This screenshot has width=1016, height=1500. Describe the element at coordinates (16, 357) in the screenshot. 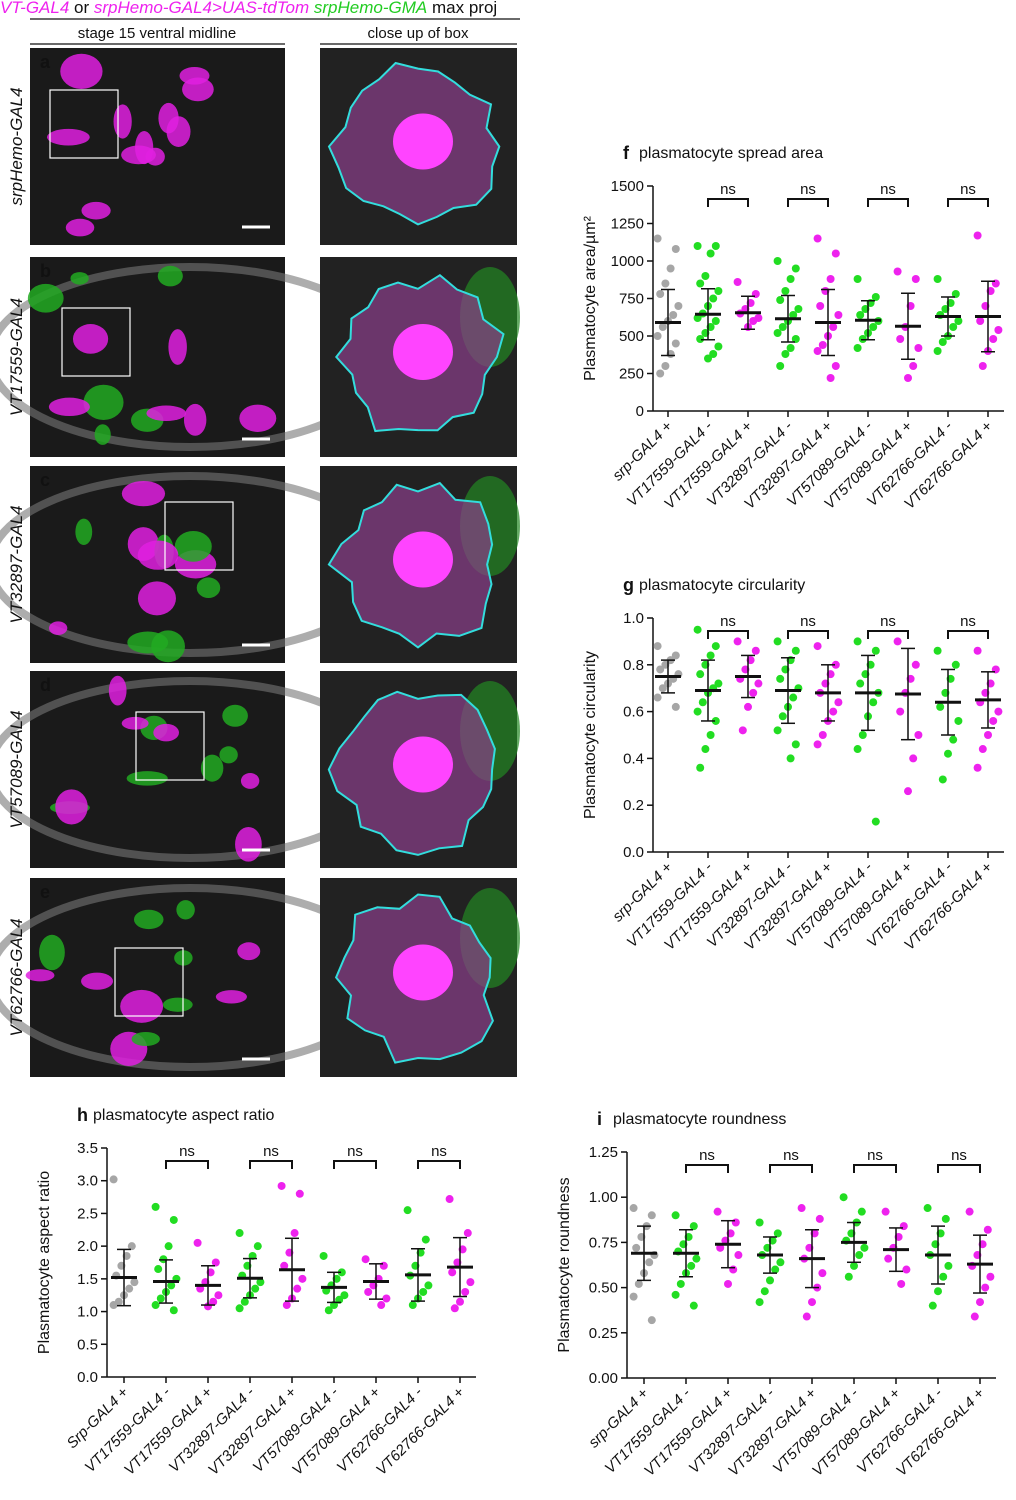

I see `row-label: VT17559-GAL4` at that location.